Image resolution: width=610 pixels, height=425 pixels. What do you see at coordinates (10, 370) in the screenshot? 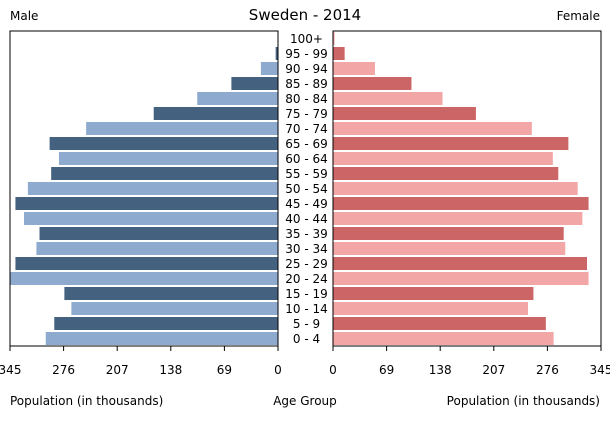
I see `male-tick-label: 345` at bounding box center [10, 370].